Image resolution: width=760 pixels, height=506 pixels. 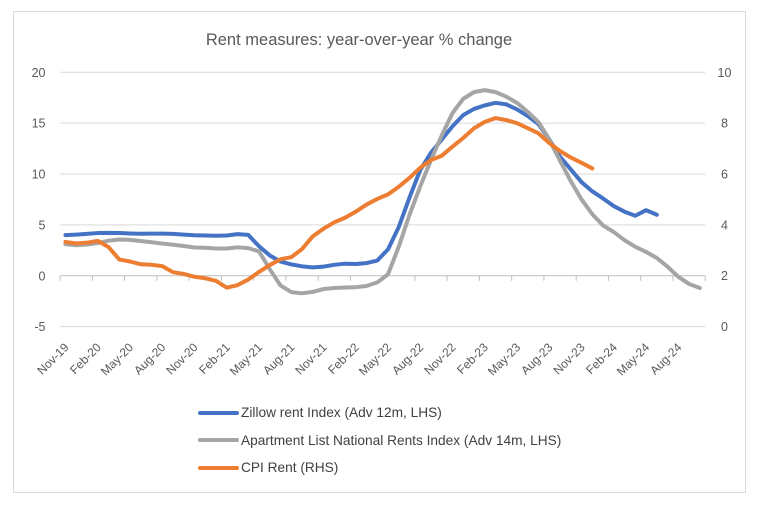 I want to click on x-axis-label: Feb-20, so click(x=85, y=358).